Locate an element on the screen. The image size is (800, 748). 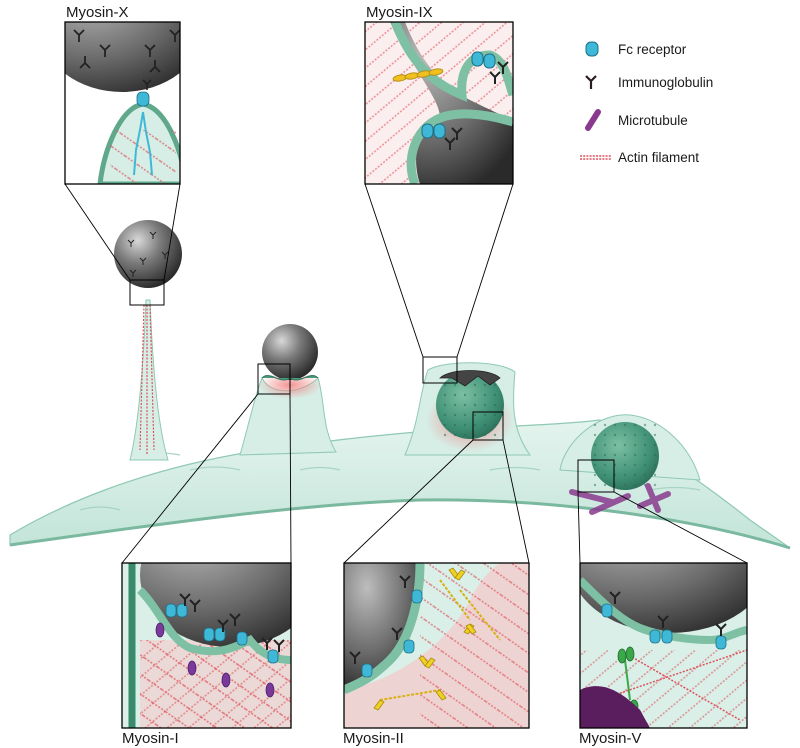
panel-myosin-x: Myosin-X is located at coordinates (122, 94).